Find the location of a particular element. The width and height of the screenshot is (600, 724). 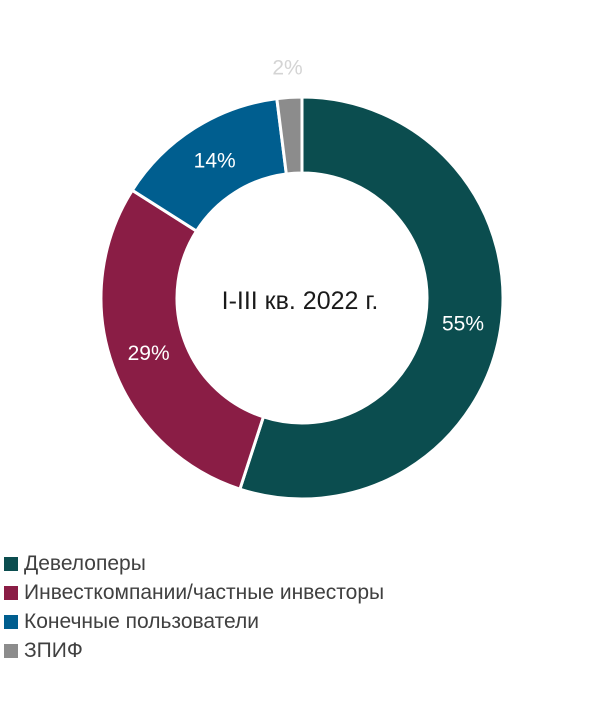

legend-label: Конечные пользователи is located at coordinates (141, 621).